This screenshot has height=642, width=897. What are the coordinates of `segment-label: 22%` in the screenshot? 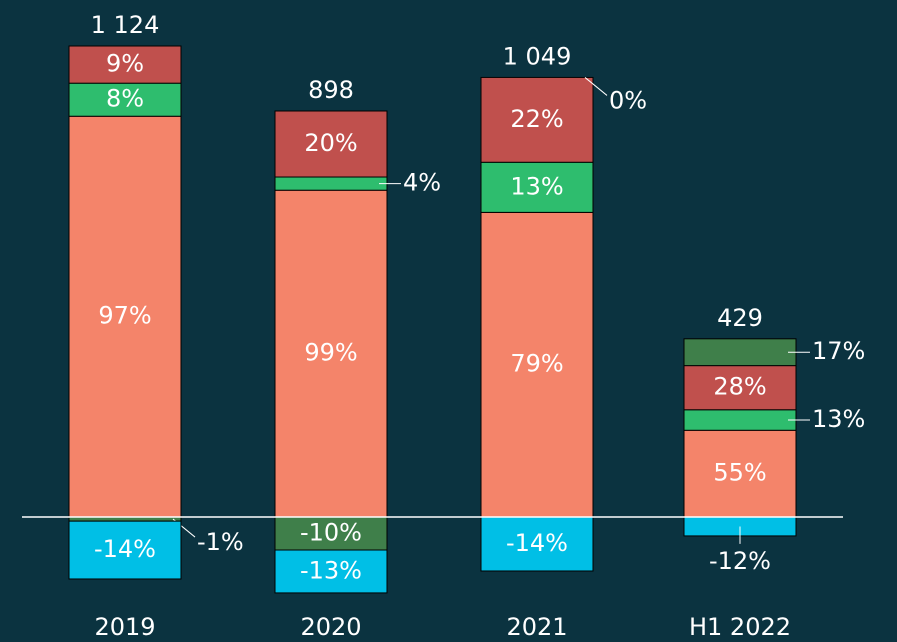 It's located at (536, 119).